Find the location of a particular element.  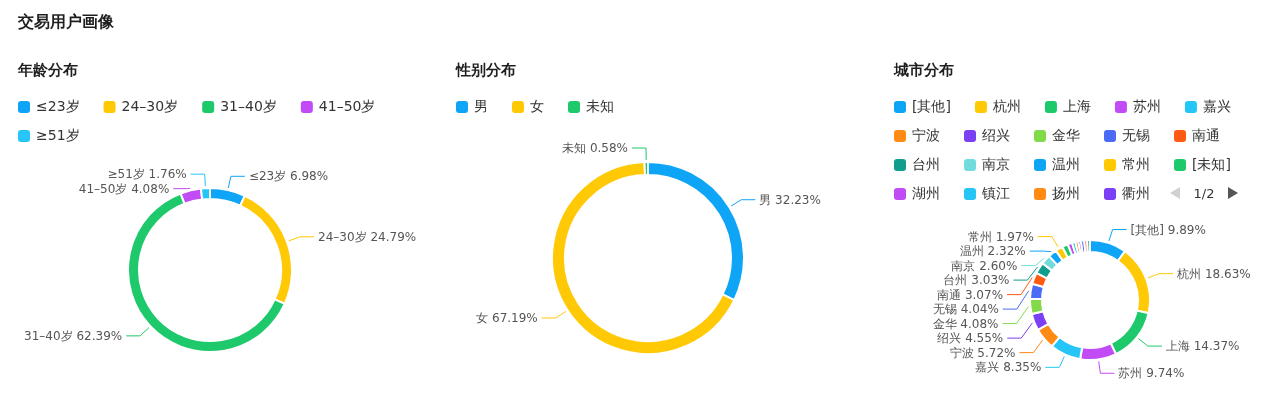

legend-label: 女 is located at coordinates (537, 106).